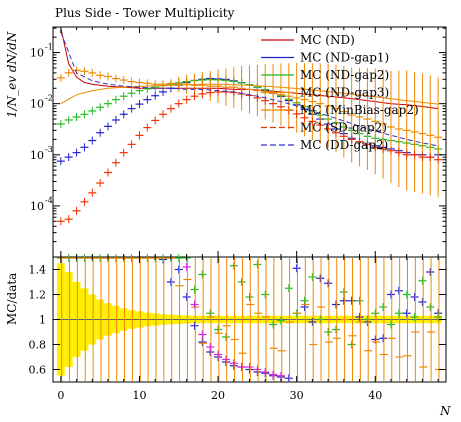  What do you see at coordinates (359, 110) in the screenshot?
I see `legend-label: MC (MinBias-gap2)` at bounding box center [359, 110].